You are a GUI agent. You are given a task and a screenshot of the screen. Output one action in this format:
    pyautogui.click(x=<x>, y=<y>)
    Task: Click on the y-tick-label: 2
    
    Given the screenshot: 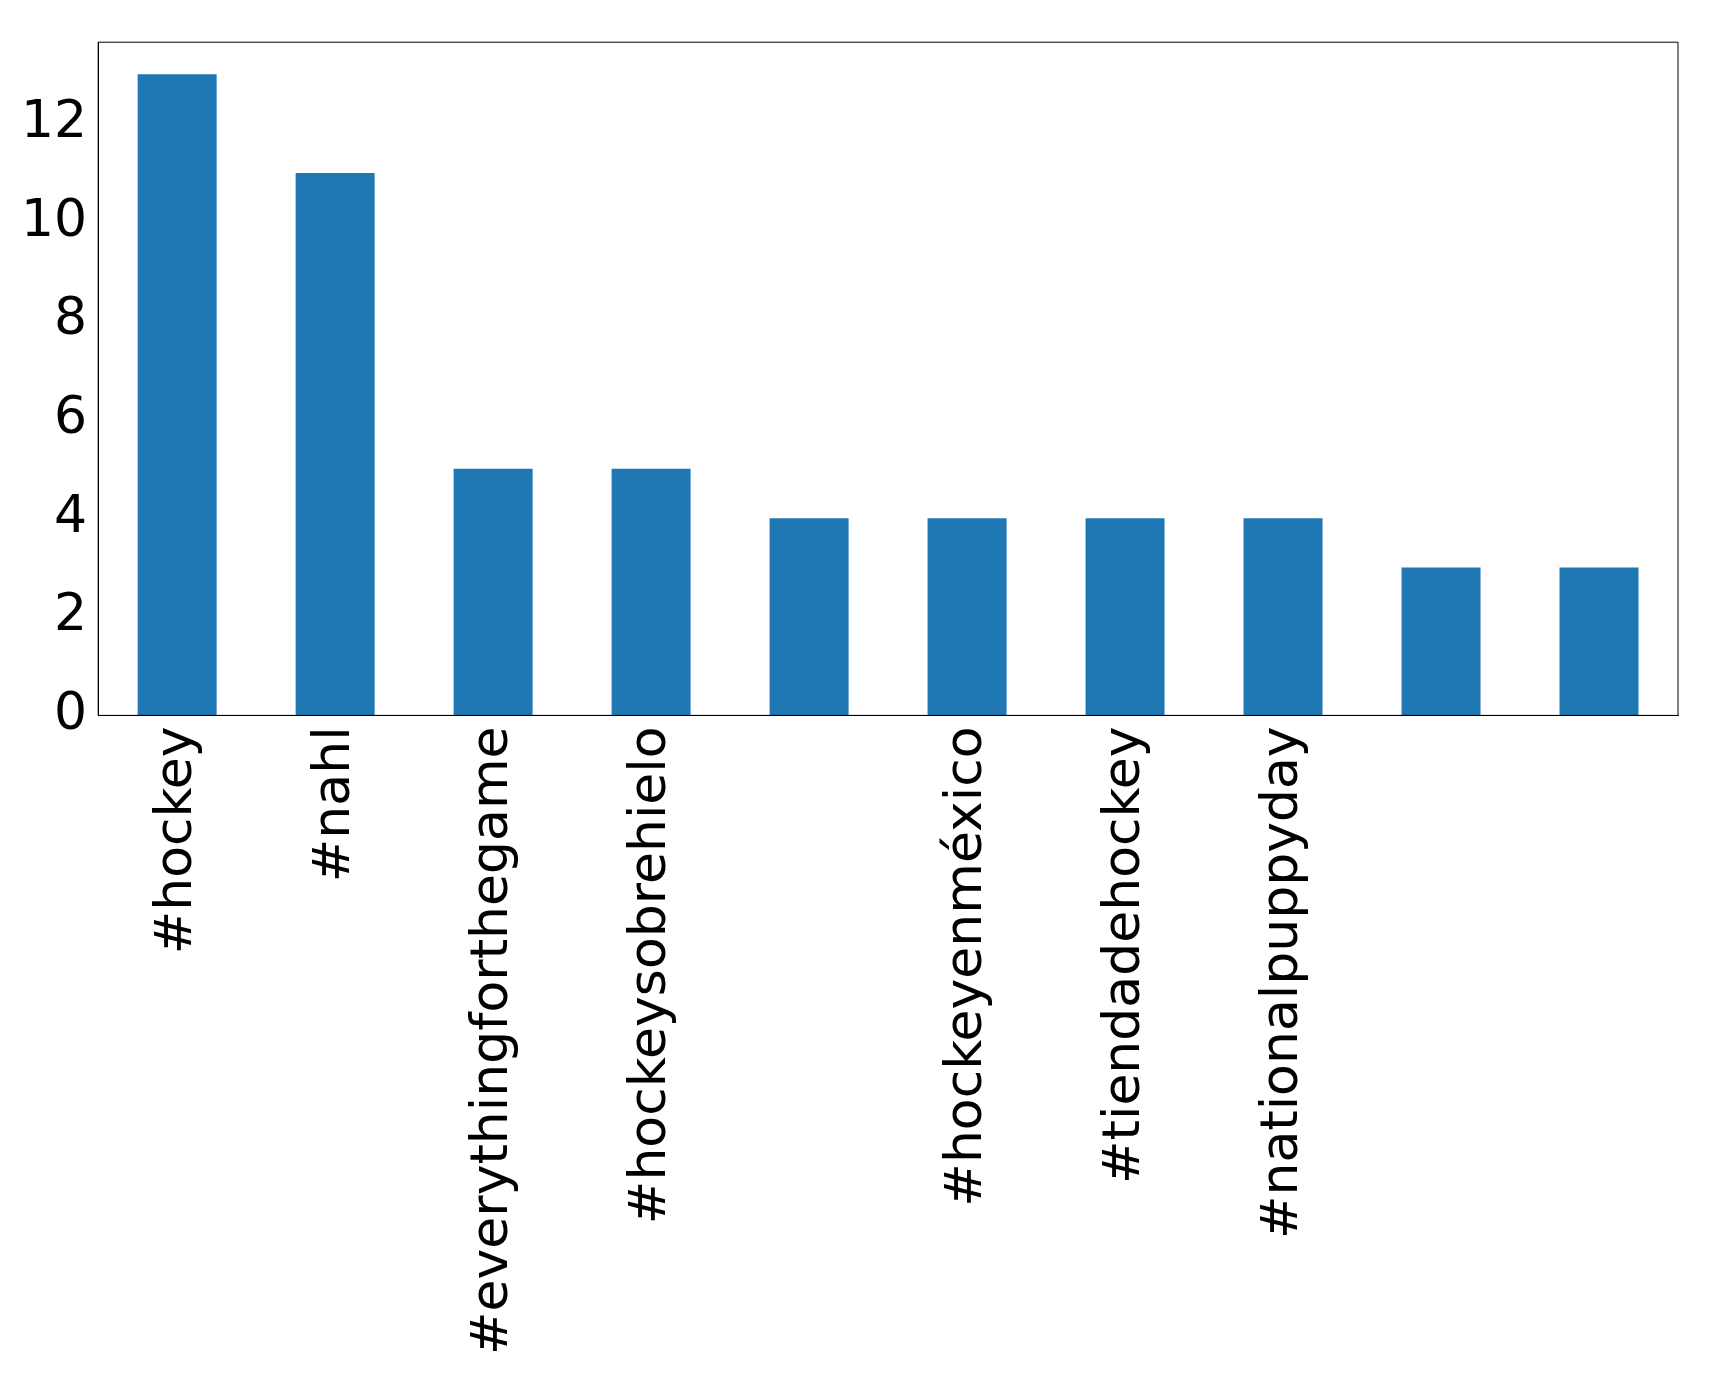 What is the action you would take?
    pyautogui.click(x=71, y=612)
    